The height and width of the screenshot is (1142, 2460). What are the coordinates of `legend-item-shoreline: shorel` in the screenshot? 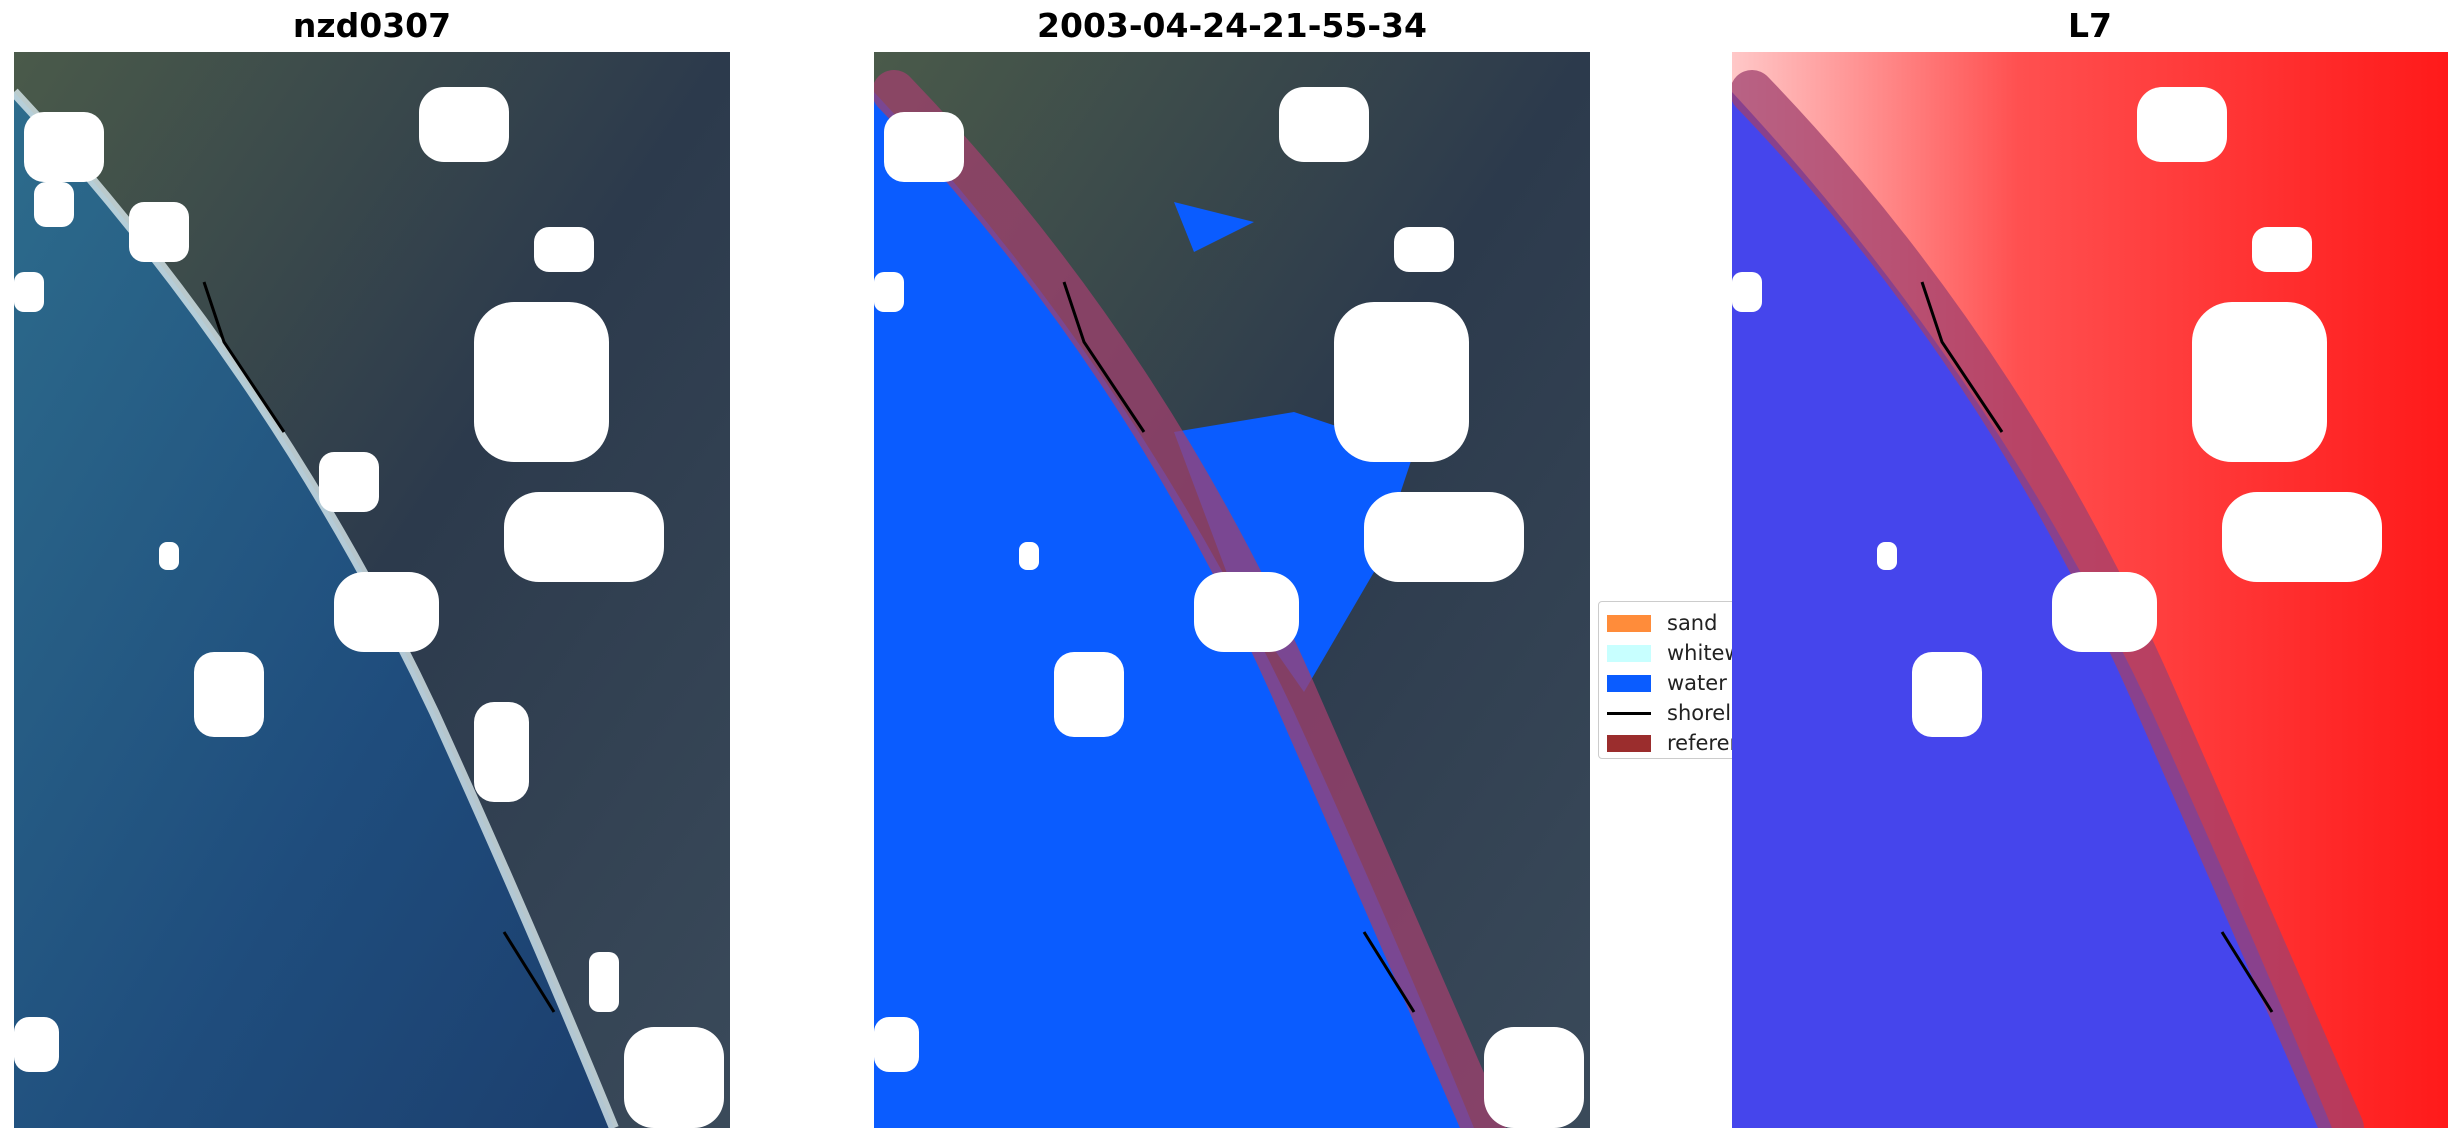 It's located at (1669, 713).